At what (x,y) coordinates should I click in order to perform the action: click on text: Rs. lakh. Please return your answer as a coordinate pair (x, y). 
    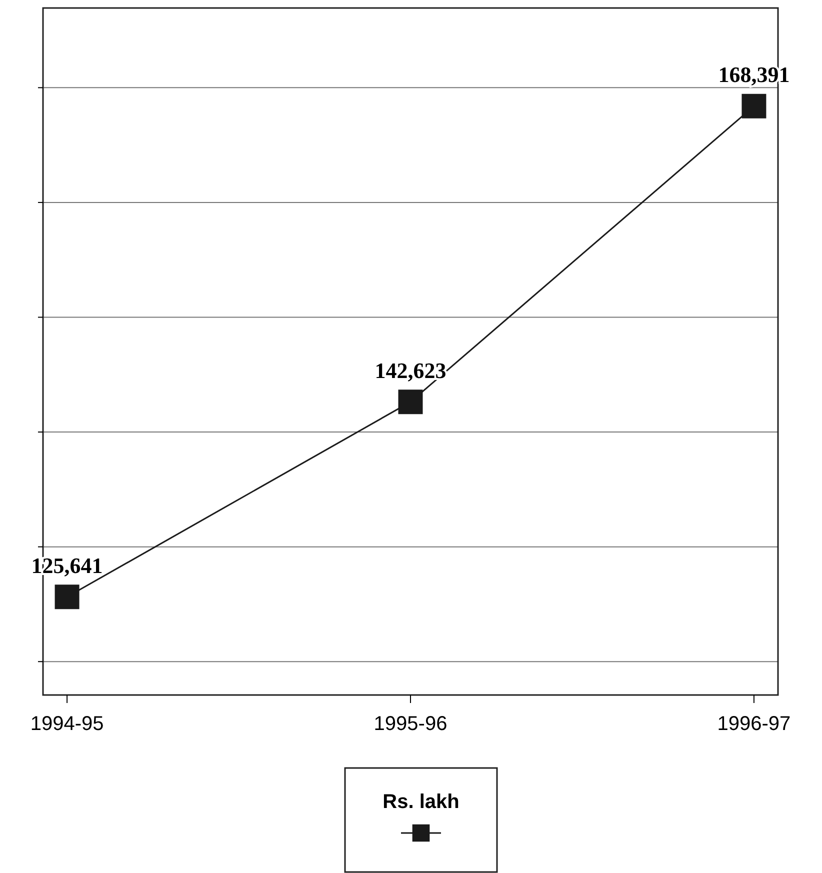
    Looking at the image, I should click on (421, 802).